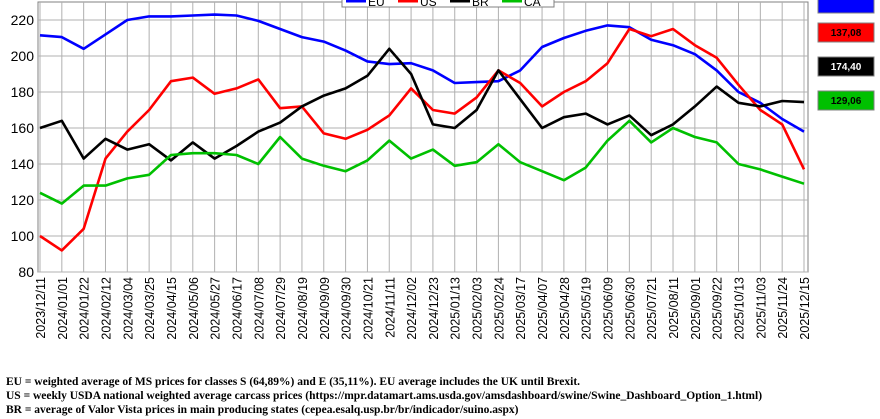 This screenshot has width=880, height=419. What do you see at coordinates (347, 308) in the screenshot?
I see `x-tick-label: 2024/09/30` at bounding box center [347, 308].